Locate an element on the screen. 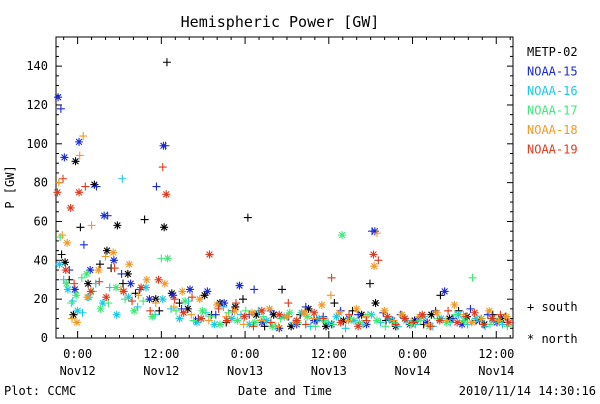 This screenshot has width=600, height=404. legend-entry-noaa-18: NOAA-18 is located at coordinates (552, 130).